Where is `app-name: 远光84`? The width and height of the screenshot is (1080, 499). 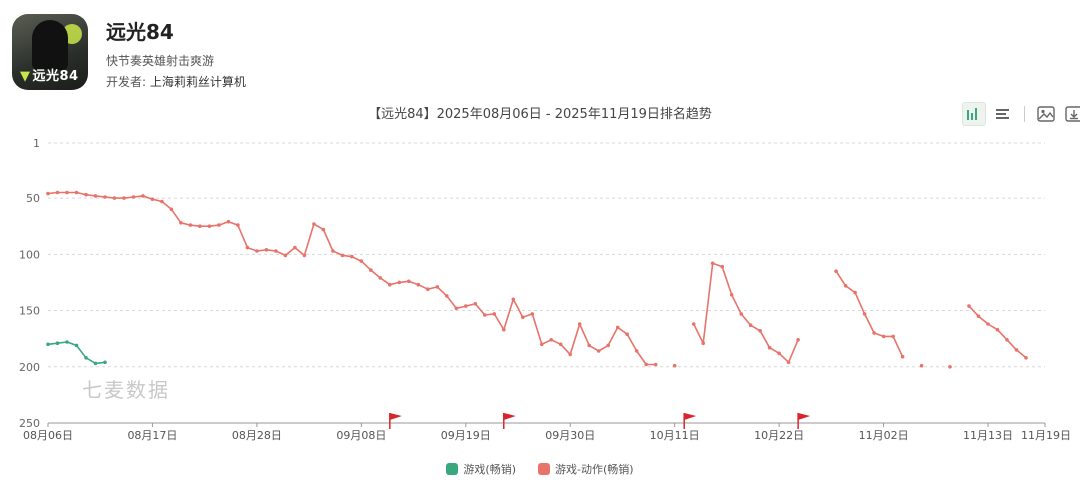 app-name: 远光84 is located at coordinates (140, 32).